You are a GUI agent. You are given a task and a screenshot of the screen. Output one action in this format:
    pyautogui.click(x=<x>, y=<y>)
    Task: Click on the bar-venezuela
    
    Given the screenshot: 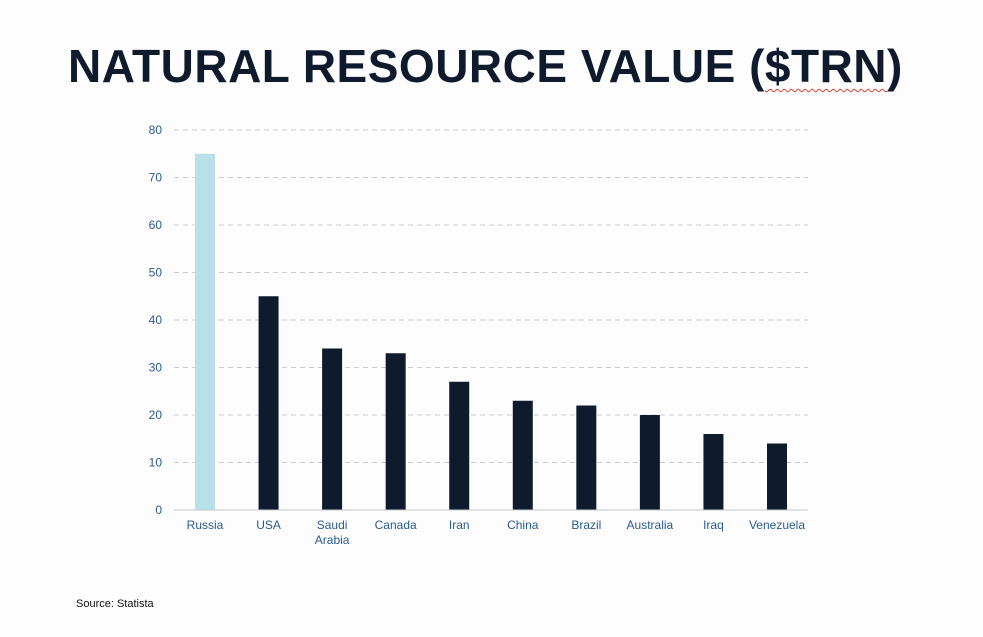 What is the action you would take?
    pyautogui.click(x=777, y=476)
    